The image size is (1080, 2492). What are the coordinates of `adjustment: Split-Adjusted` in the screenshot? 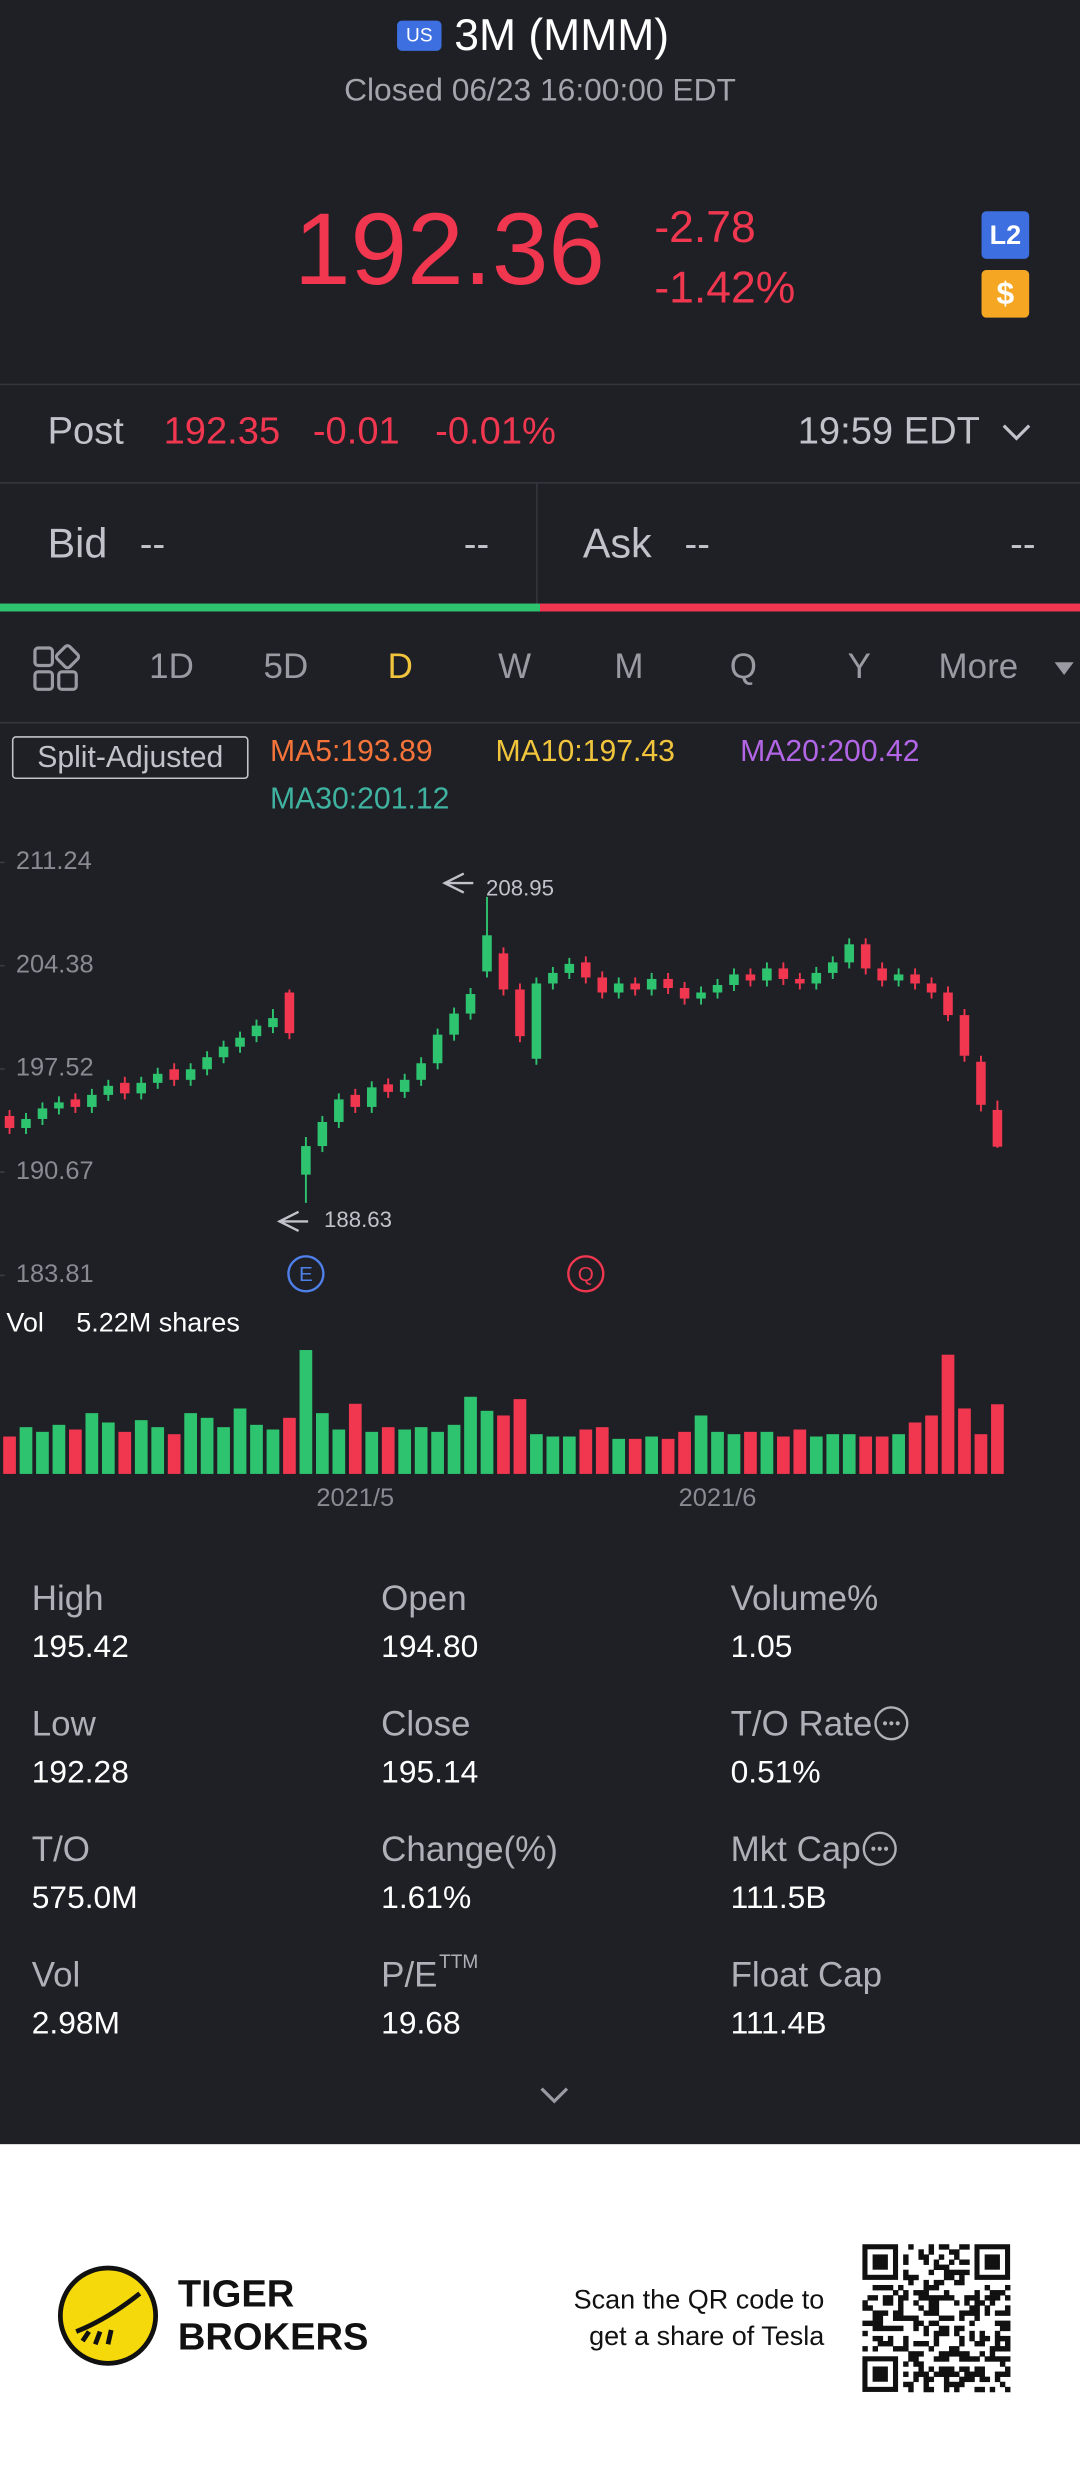 It's located at (130, 757).